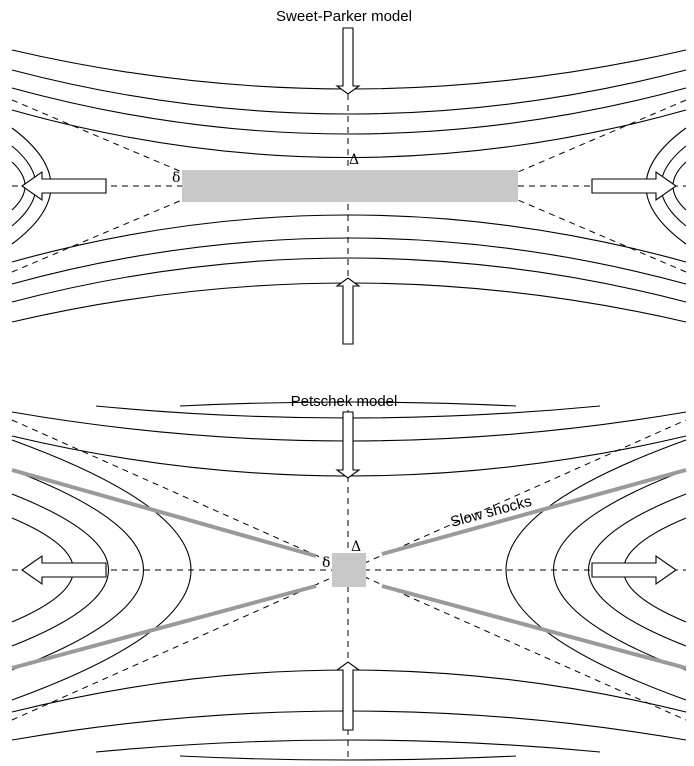 The height and width of the screenshot is (766, 694). I want to click on sp-diffusion-region, so click(350, 186).